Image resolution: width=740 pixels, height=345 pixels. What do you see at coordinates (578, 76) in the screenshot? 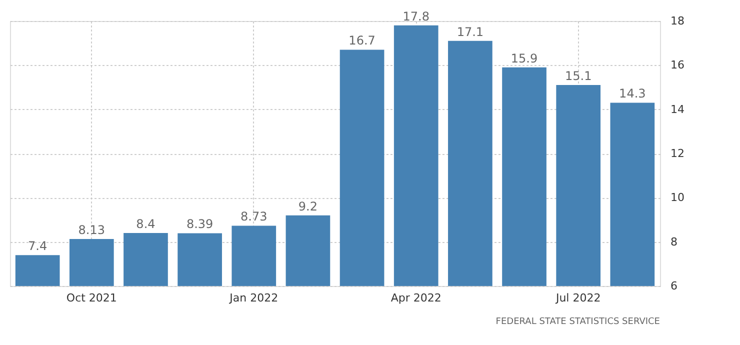
I see `data-label: 15.1` at bounding box center [578, 76].